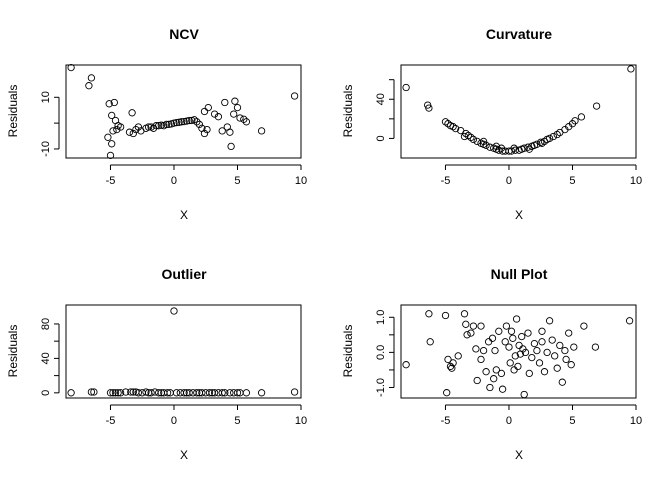 The height and width of the screenshot is (480, 672). What do you see at coordinates (519, 34) in the screenshot?
I see `chart-title: Curvature` at bounding box center [519, 34].